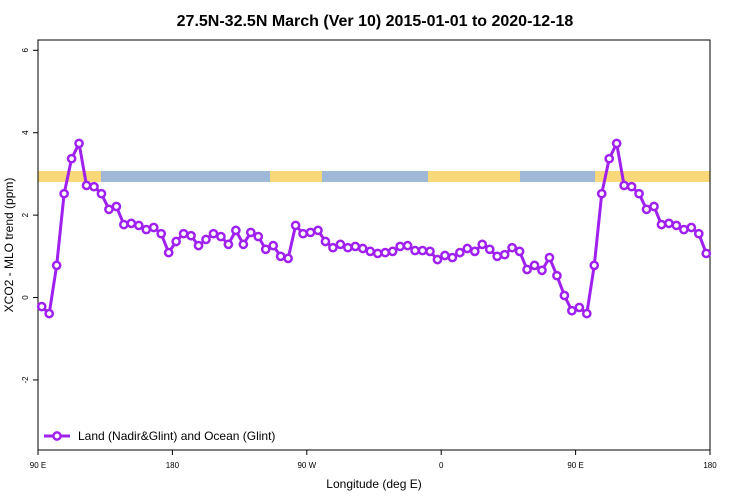  I want to click on x-tick-label: 180, so click(710, 465).